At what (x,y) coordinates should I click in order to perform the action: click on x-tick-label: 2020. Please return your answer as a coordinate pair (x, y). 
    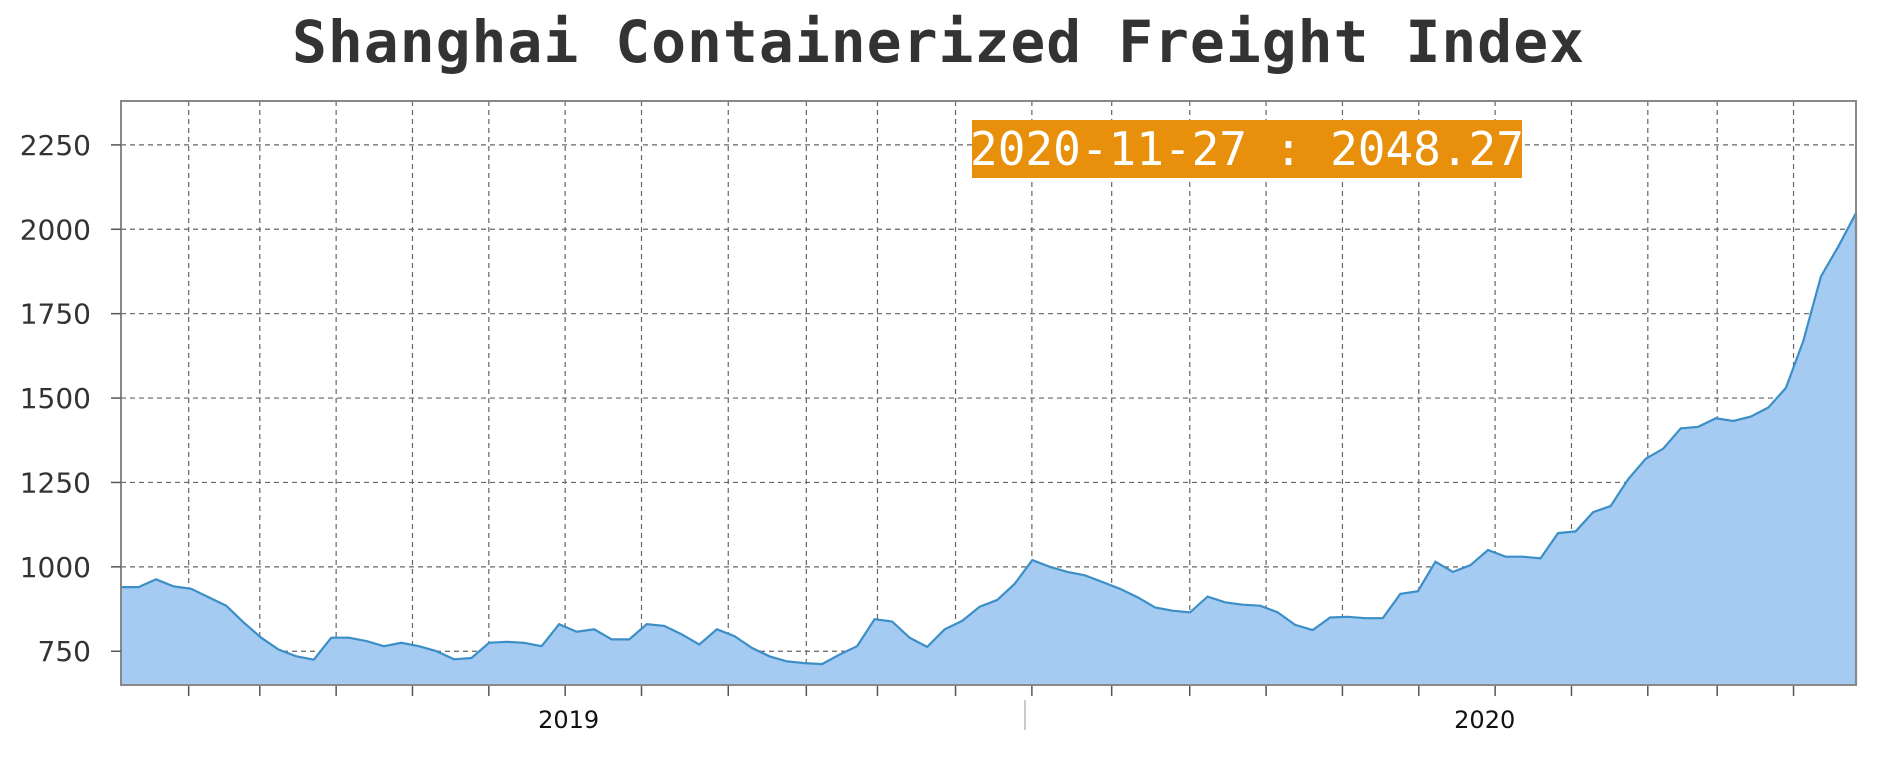
    Looking at the image, I should click on (1484, 720).